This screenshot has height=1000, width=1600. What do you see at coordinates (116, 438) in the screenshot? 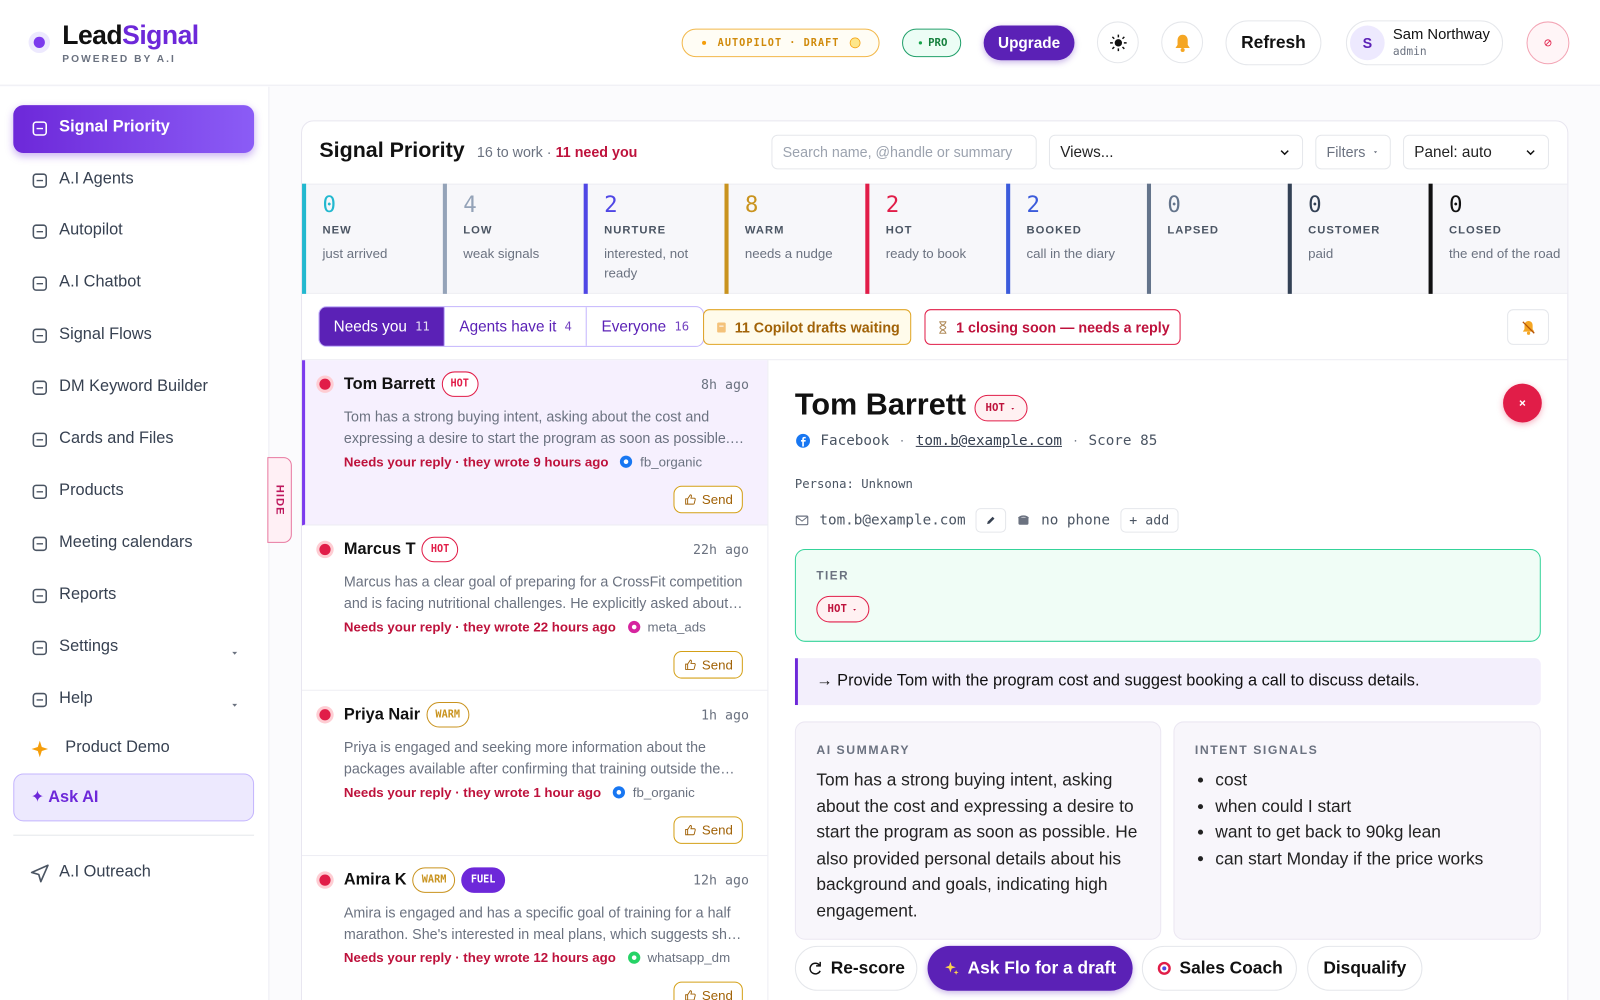
I see `nav-item: Cards and Files` at bounding box center [116, 438].